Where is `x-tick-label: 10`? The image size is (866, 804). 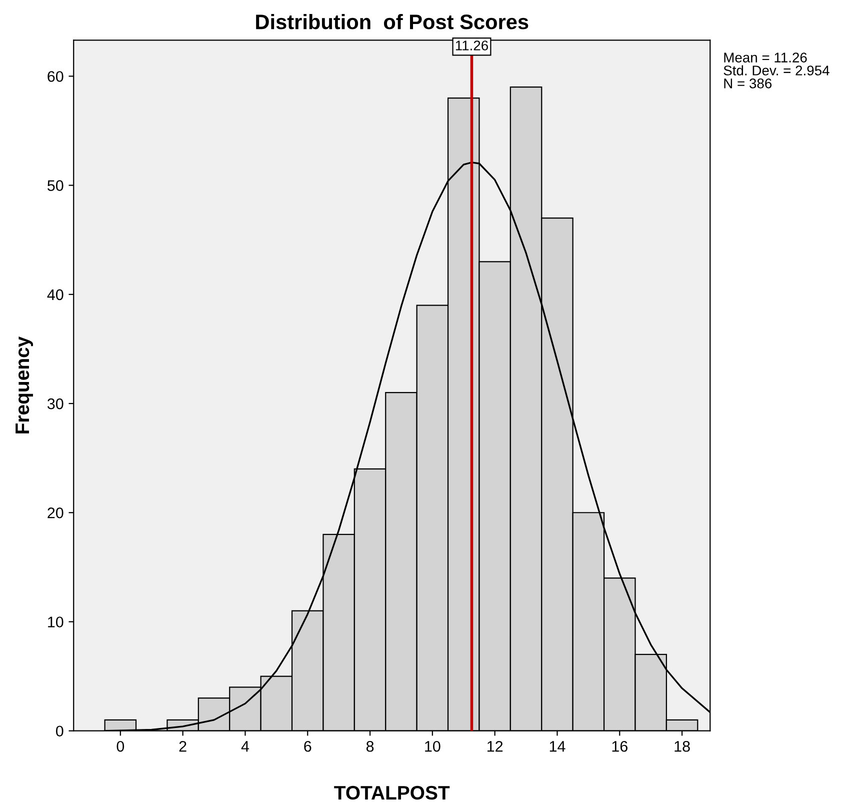 x-tick-label: 10 is located at coordinates (432, 746).